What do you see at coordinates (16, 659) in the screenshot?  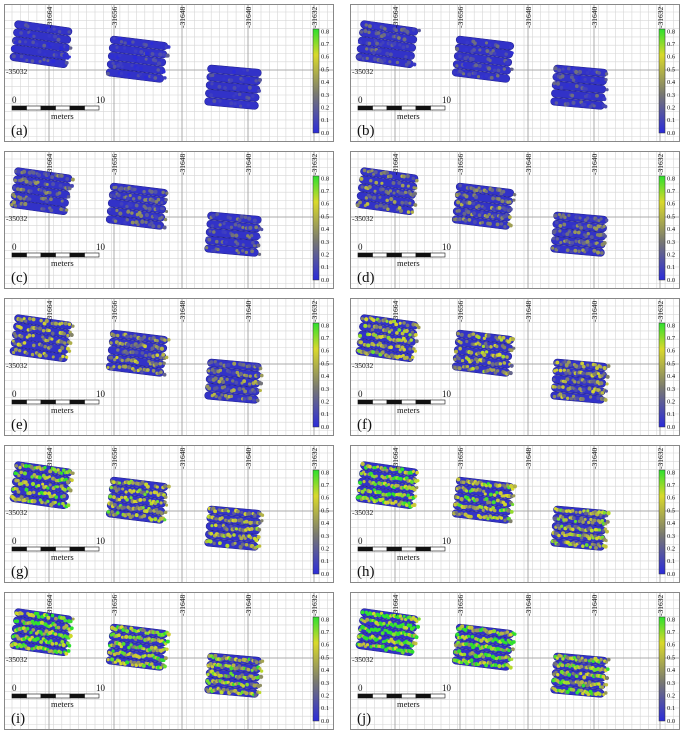 I see `y-tick-label: -35032` at bounding box center [16, 659].